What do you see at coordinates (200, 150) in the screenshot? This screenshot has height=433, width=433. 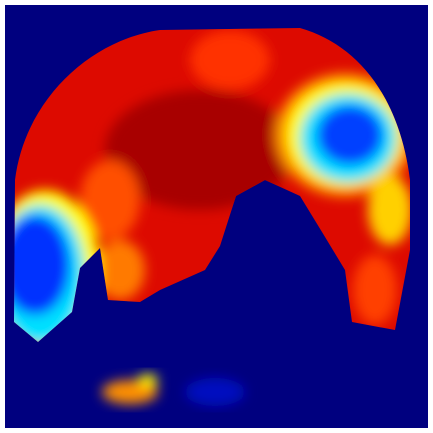 I see `dark-red-core` at bounding box center [200, 150].